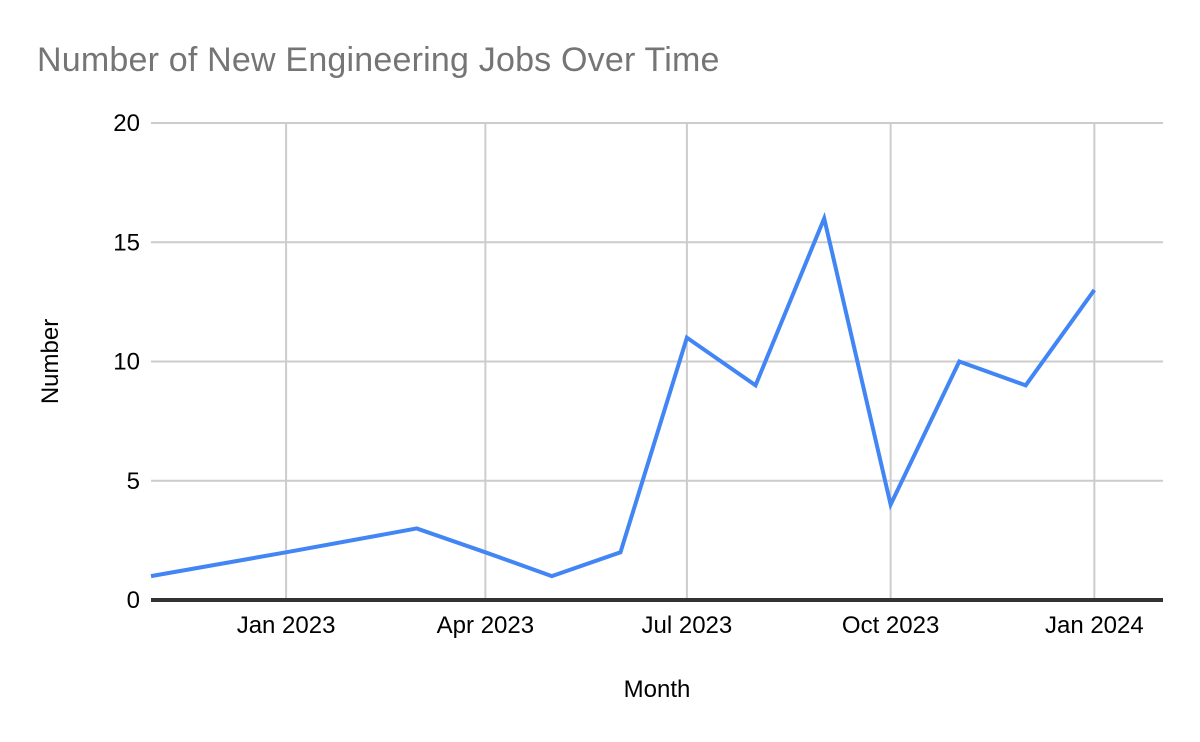 The width and height of the screenshot is (1200, 742). What do you see at coordinates (890, 625) in the screenshot?
I see `x-tick-label: Oct 2023` at bounding box center [890, 625].